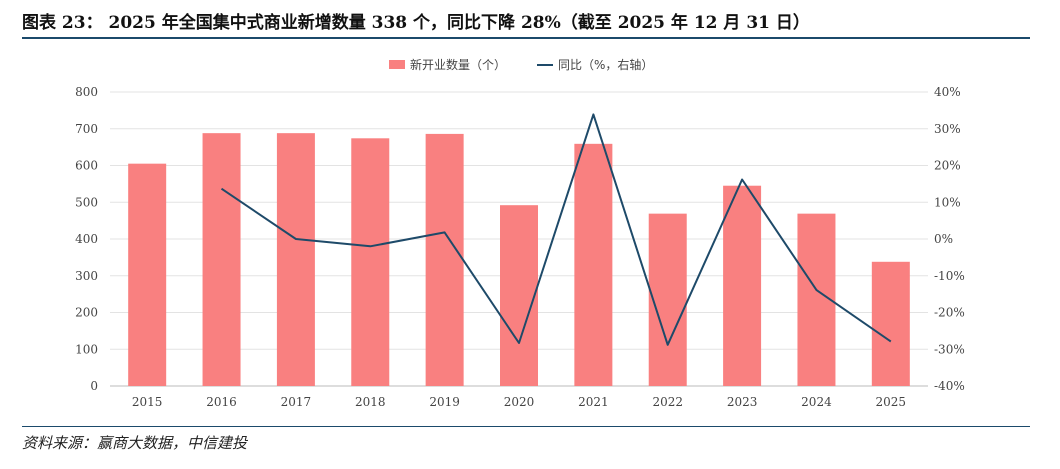 This screenshot has height=469, width=1060. Describe the element at coordinates (86, 349) in the screenshot. I see `left-tick-label: 100` at that location.